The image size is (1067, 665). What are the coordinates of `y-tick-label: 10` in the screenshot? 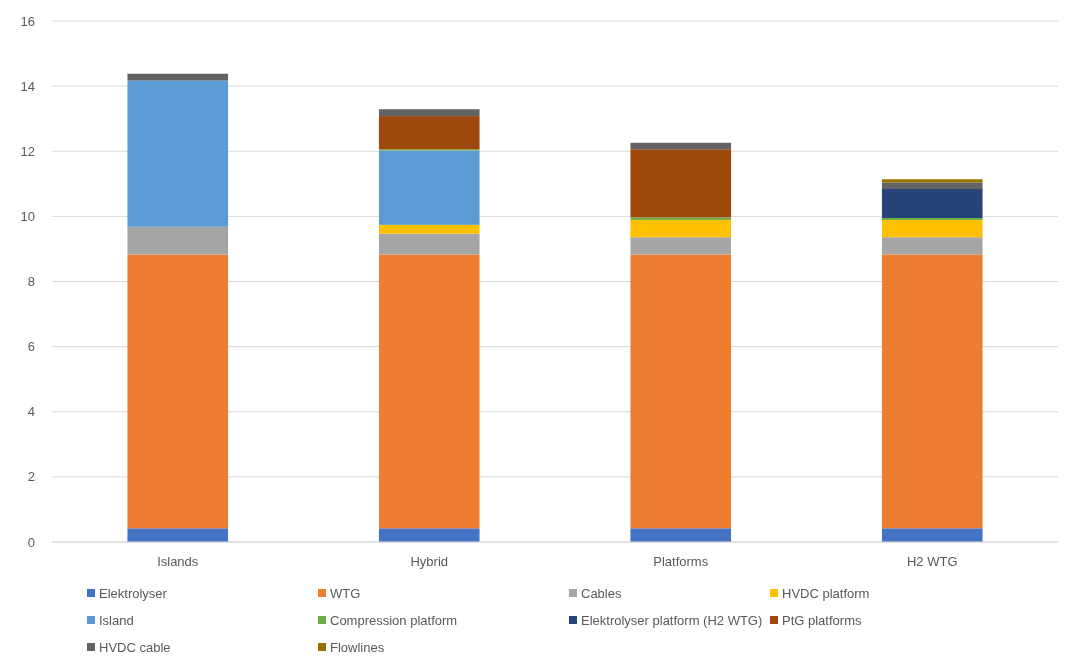 It's located at (27, 216).